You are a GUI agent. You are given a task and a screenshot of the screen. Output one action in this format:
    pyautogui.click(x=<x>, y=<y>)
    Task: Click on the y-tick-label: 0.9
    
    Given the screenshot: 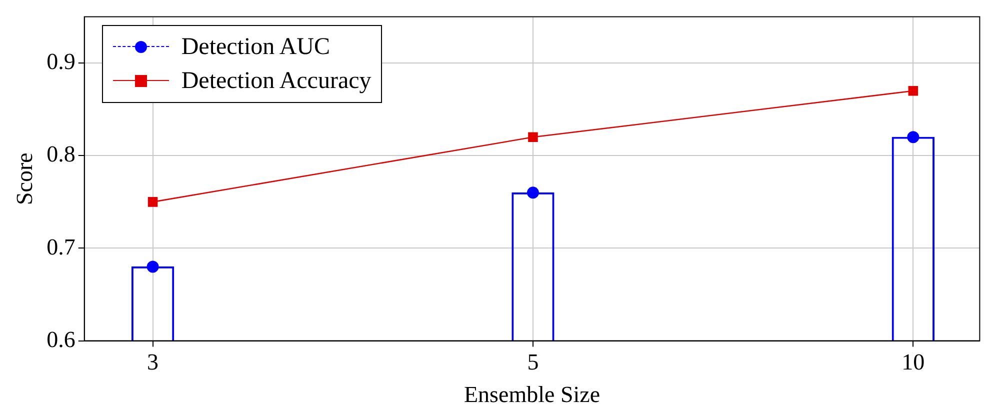 What is the action you would take?
    pyautogui.click(x=61, y=61)
    